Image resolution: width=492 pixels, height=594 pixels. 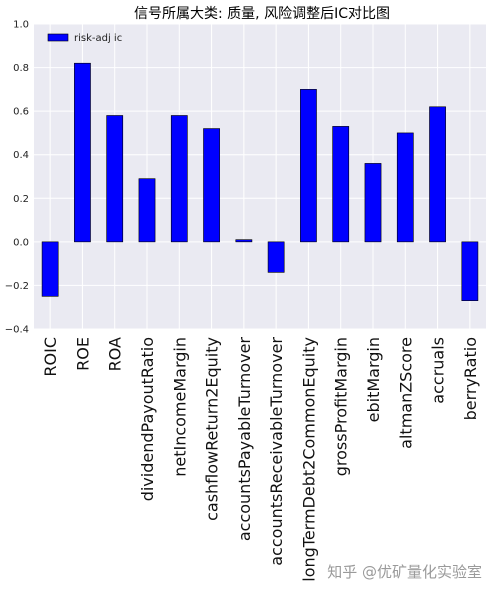 I want to click on y-tick-label: 0.4, so click(x=21, y=155).